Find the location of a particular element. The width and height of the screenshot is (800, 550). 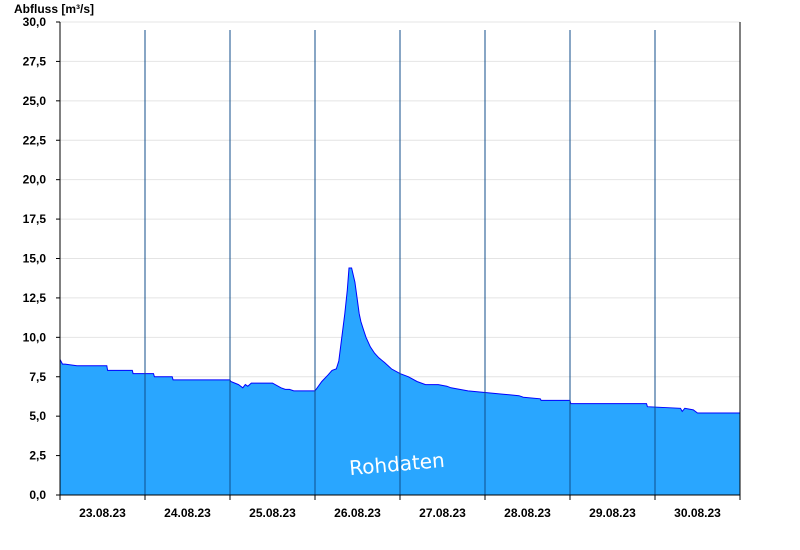

x-tick-label: 29.08.23 is located at coordinates (612, 513).